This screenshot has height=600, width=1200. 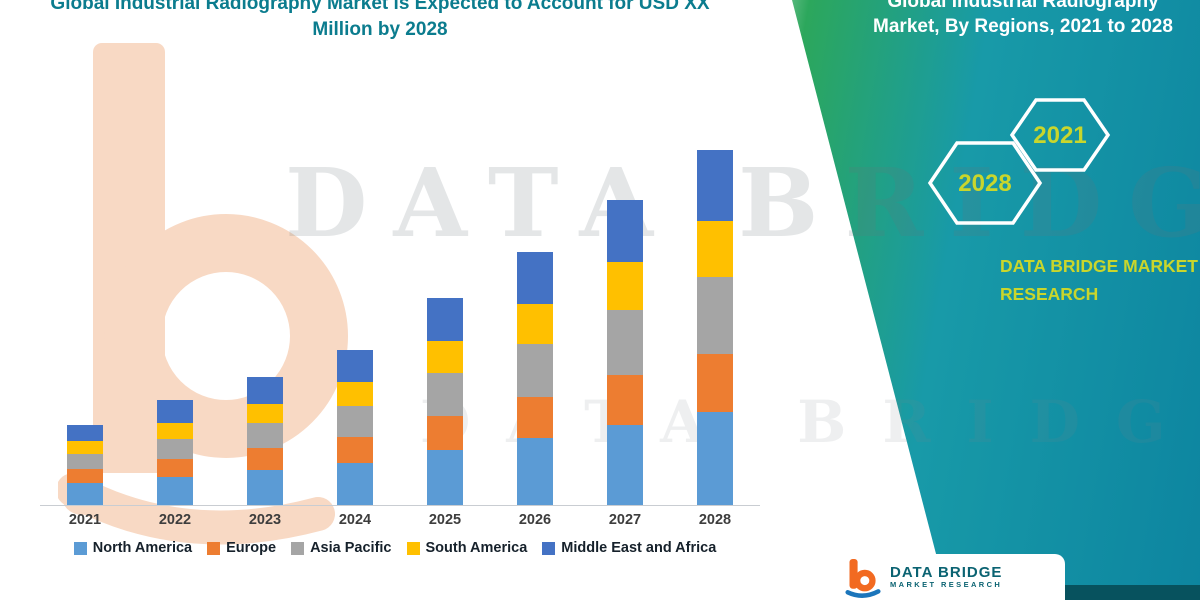 I want to click on legend-label-europe: Europe, so click(x=251, y=548).